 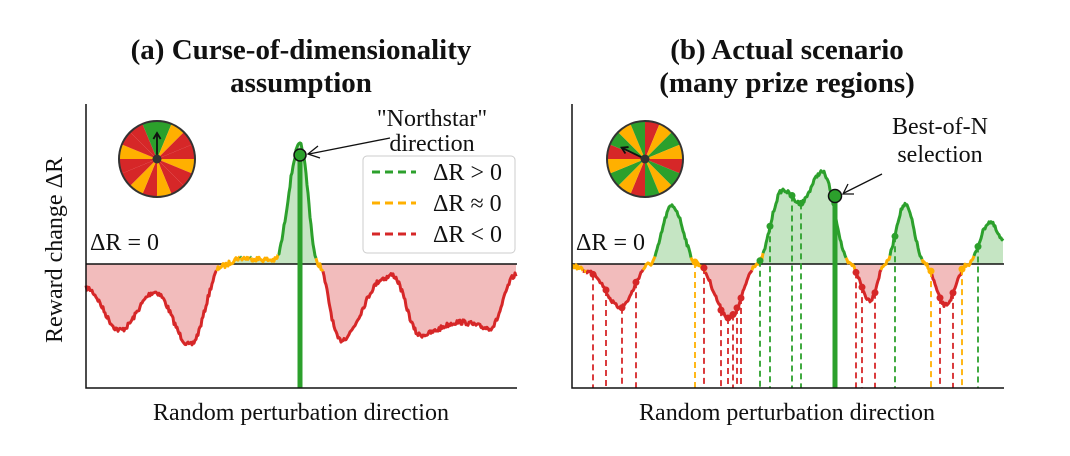 What do you see at coordinates (863, 183) in the screenshot?
I see `panel-b-annotation-arrow` at bounding box center [863, 183].